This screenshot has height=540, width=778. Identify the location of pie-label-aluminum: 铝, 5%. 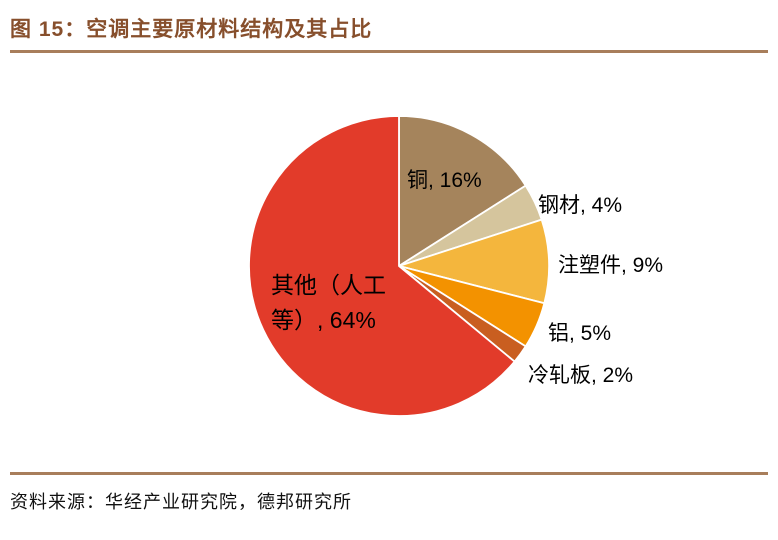
(580, 333).